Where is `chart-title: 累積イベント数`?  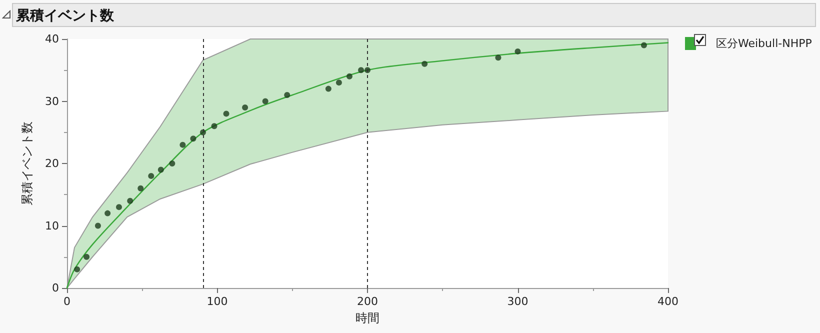 chart-title: 累積イベント数 is located at coordinates (65, 16).